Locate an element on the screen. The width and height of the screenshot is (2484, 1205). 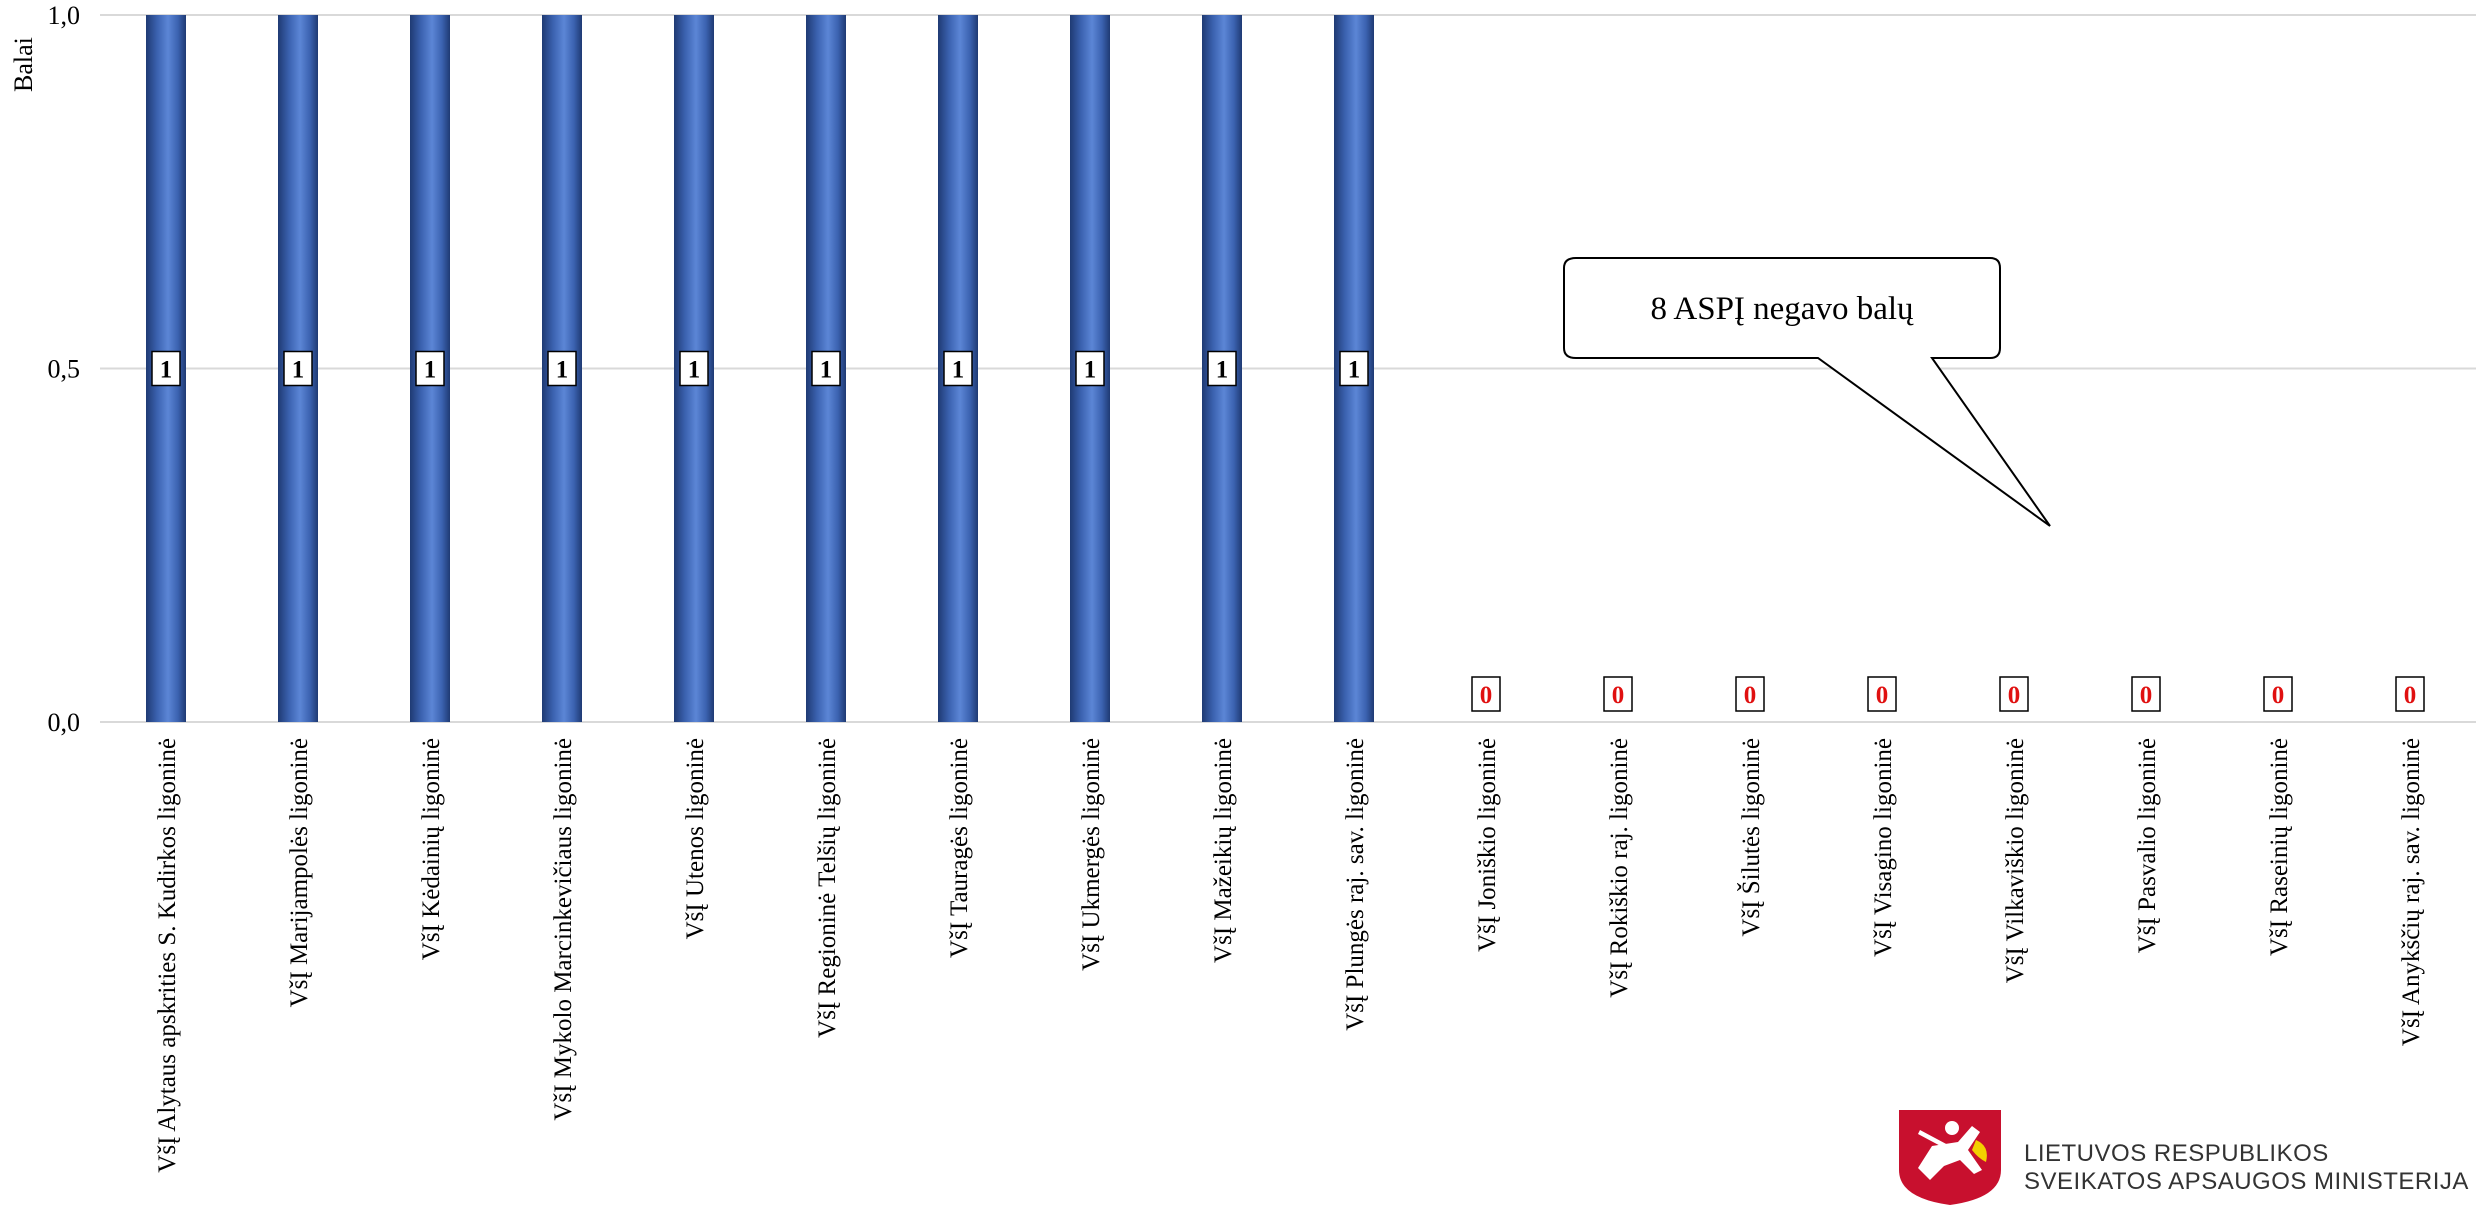
callout-bubble is located at coordinates (1807, 392).